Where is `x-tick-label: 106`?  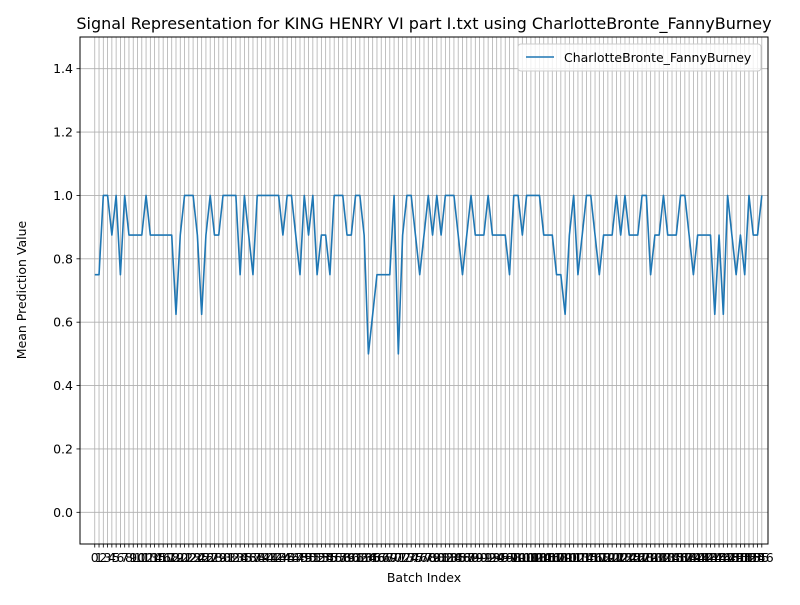 x-tick-label: 106 is located at coordinates (548, 557).